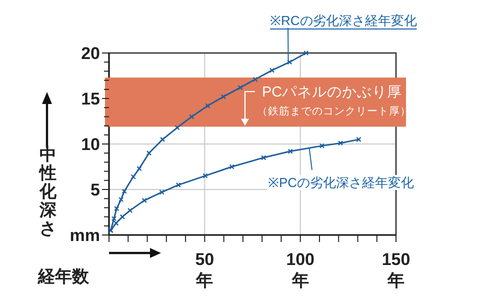  I want to click on x-tick-label: 100 年, so click(300, 270).